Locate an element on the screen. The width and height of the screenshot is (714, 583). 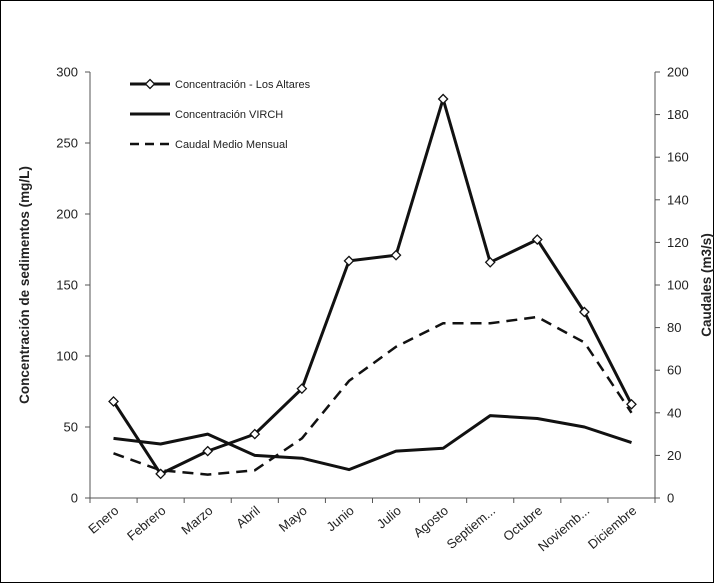
left-tick-label: 0 is located at coordinates (74, 498).